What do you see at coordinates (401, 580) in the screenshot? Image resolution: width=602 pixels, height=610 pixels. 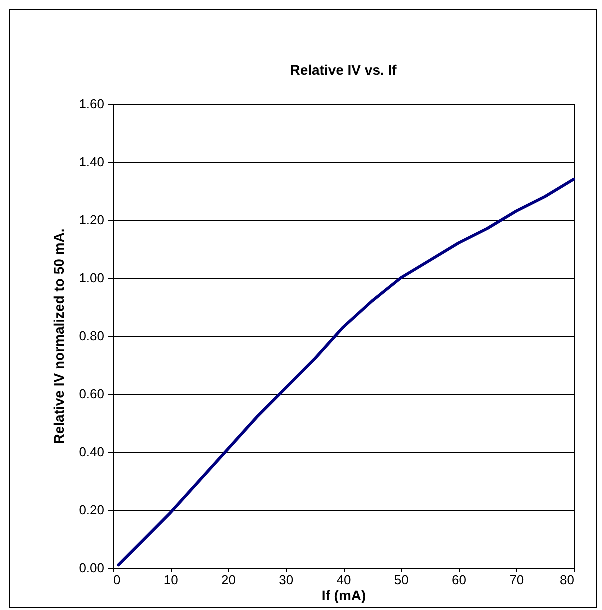 I see `x-tick-label: 50` at bounding box center [401, 580].